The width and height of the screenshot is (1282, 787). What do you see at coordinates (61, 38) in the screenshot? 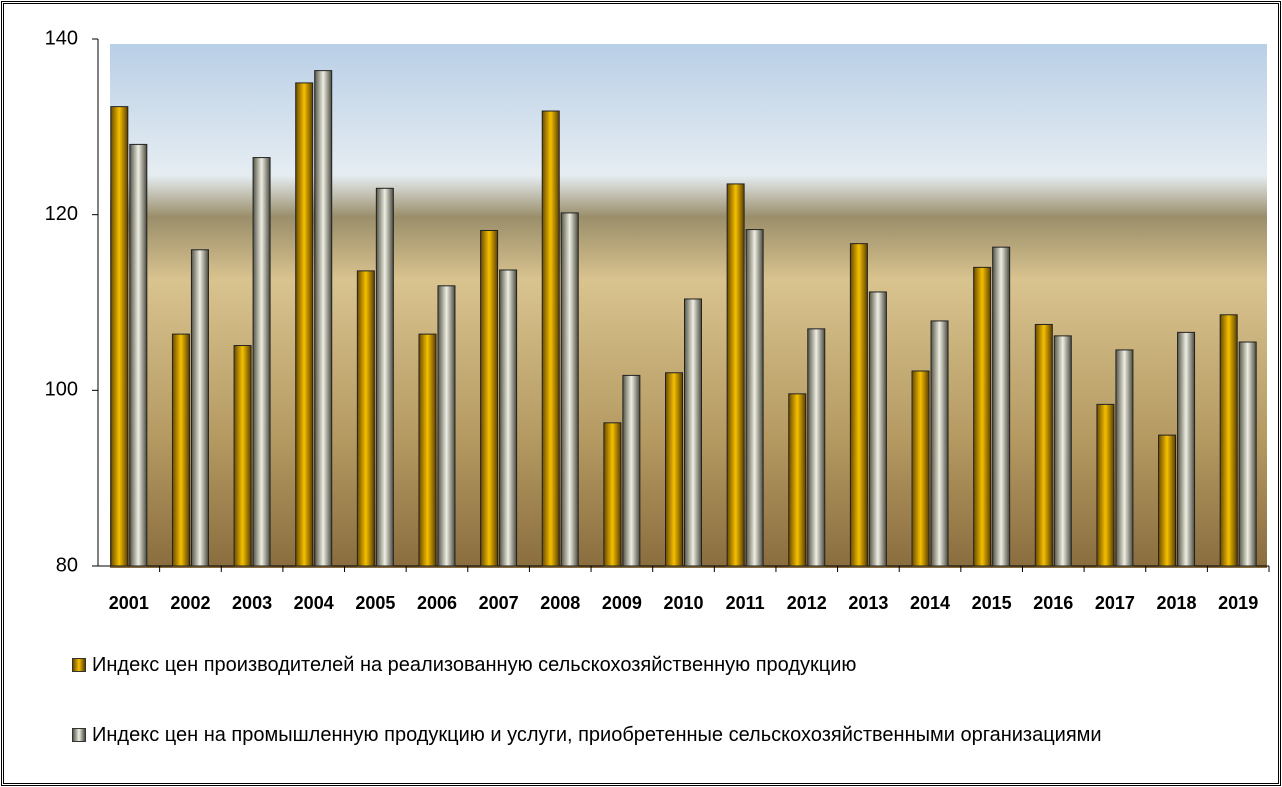
I see `y-tick-label: 140` at bounding box center [61, 38].